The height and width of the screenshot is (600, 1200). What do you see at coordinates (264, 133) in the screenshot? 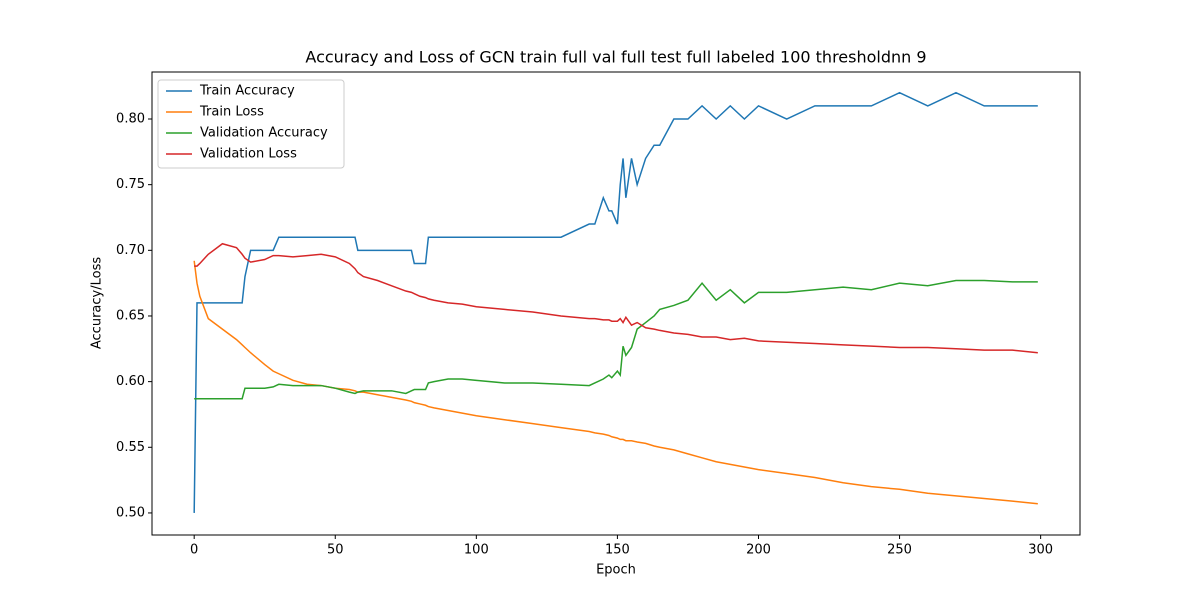
I see `legend-label: Validation Accuracy` at bounding box center [264, 133].